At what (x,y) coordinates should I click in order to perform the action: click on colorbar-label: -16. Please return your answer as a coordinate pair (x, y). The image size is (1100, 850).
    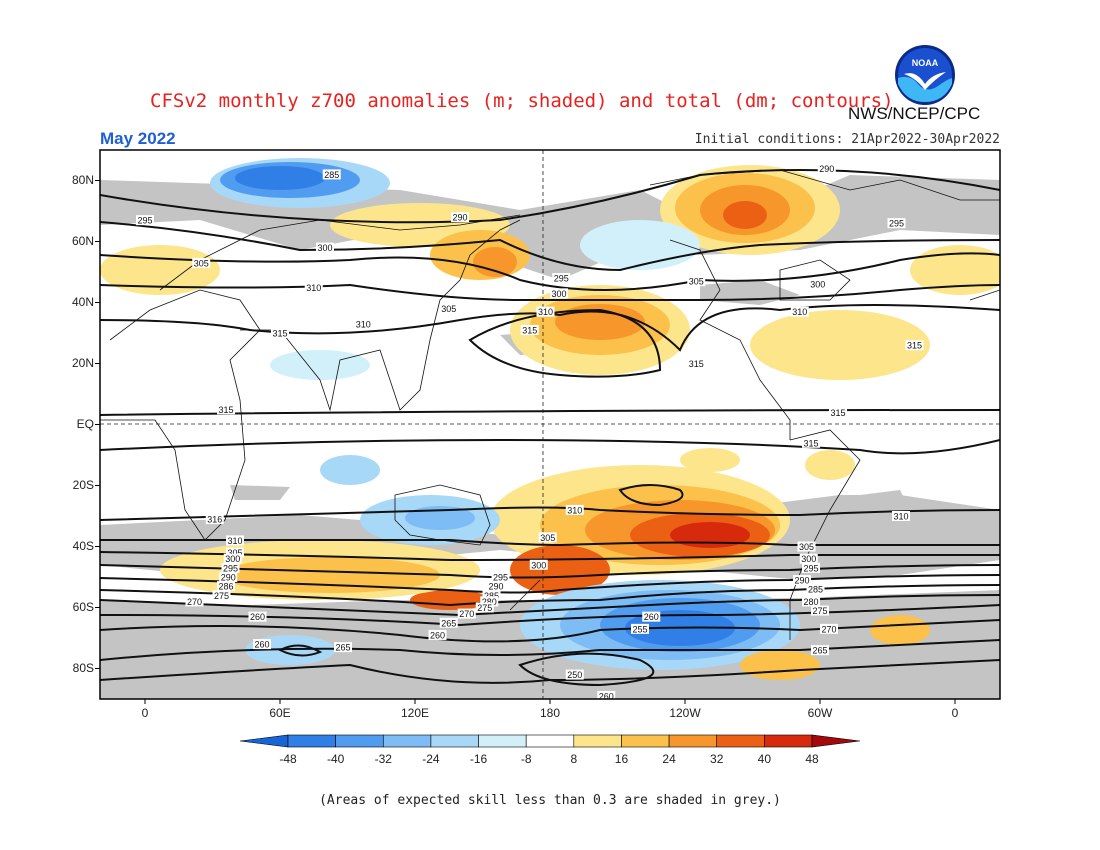
    Looking at the image, I should click on (478, 759).